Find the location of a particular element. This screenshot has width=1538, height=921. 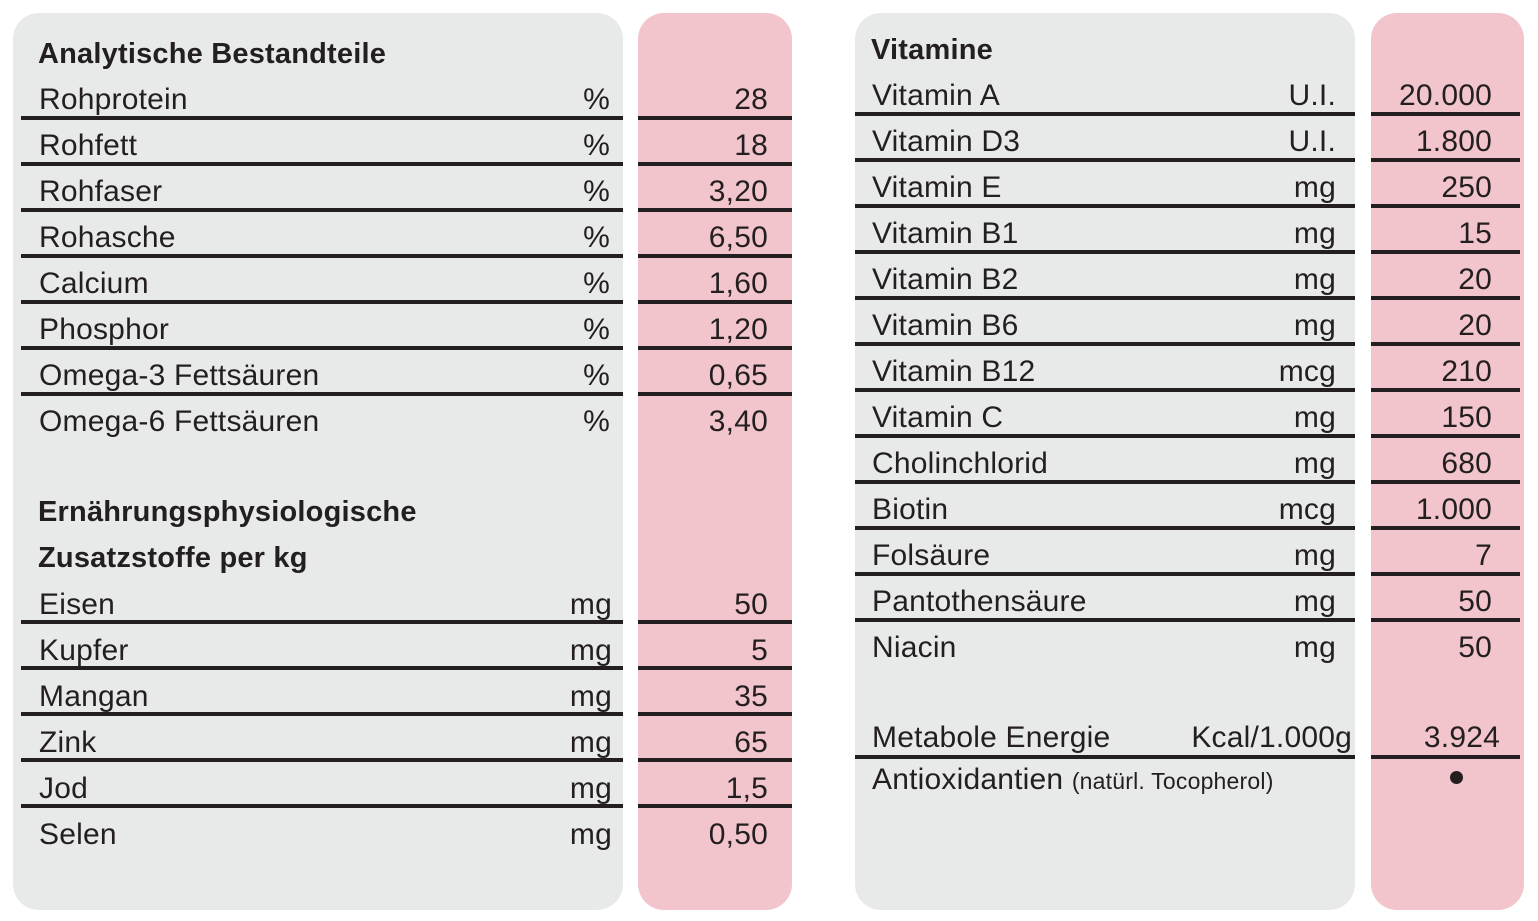

row-name: Phosphor is located at coordinates (104, 329).